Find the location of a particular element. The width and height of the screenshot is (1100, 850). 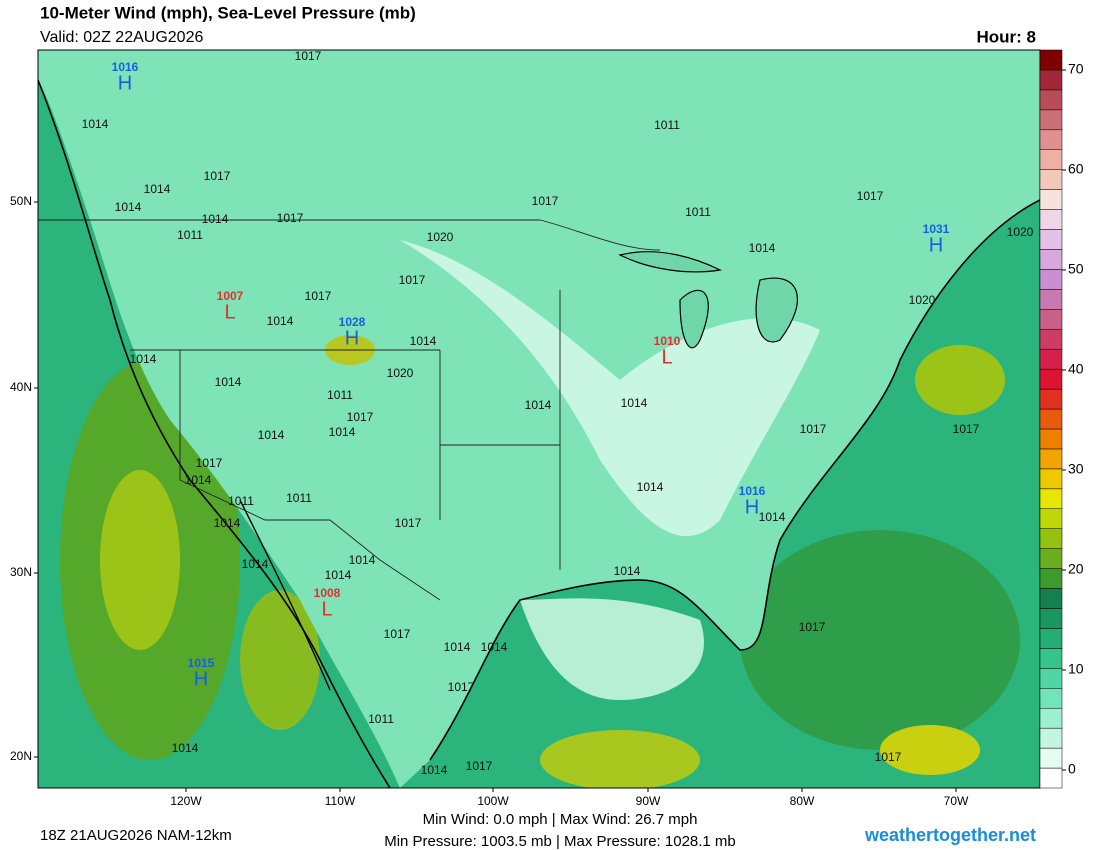

colorbar-label: 30 is located at coordinates (1076, 469).